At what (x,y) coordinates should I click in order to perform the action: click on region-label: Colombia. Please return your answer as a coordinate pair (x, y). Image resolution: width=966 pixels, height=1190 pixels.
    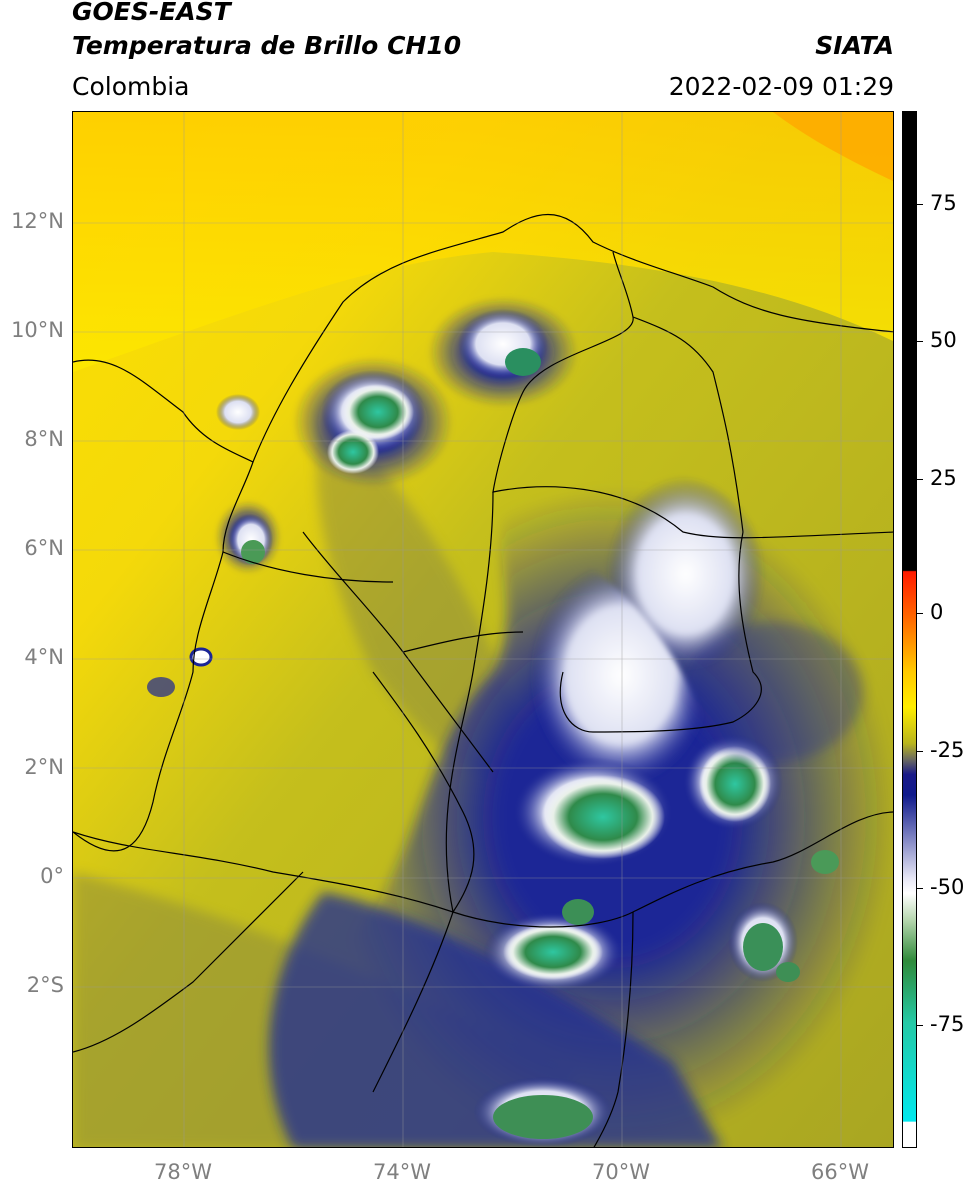
    Looking at the image, I should click on (131, 86).